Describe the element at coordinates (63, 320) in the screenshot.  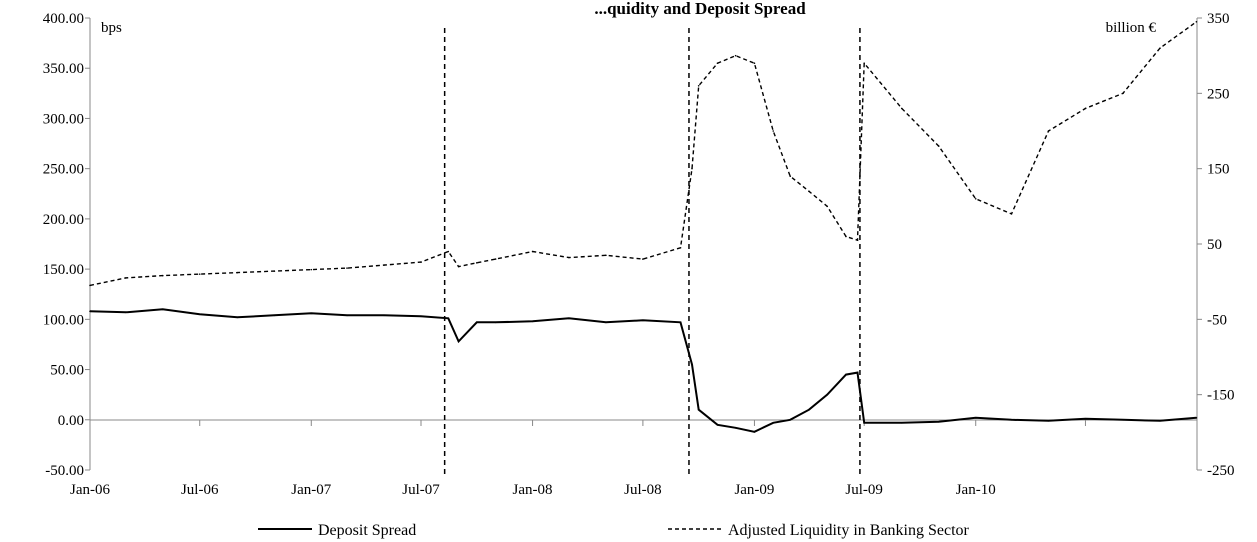
I see `left-tick-label: 100.00` at that location.